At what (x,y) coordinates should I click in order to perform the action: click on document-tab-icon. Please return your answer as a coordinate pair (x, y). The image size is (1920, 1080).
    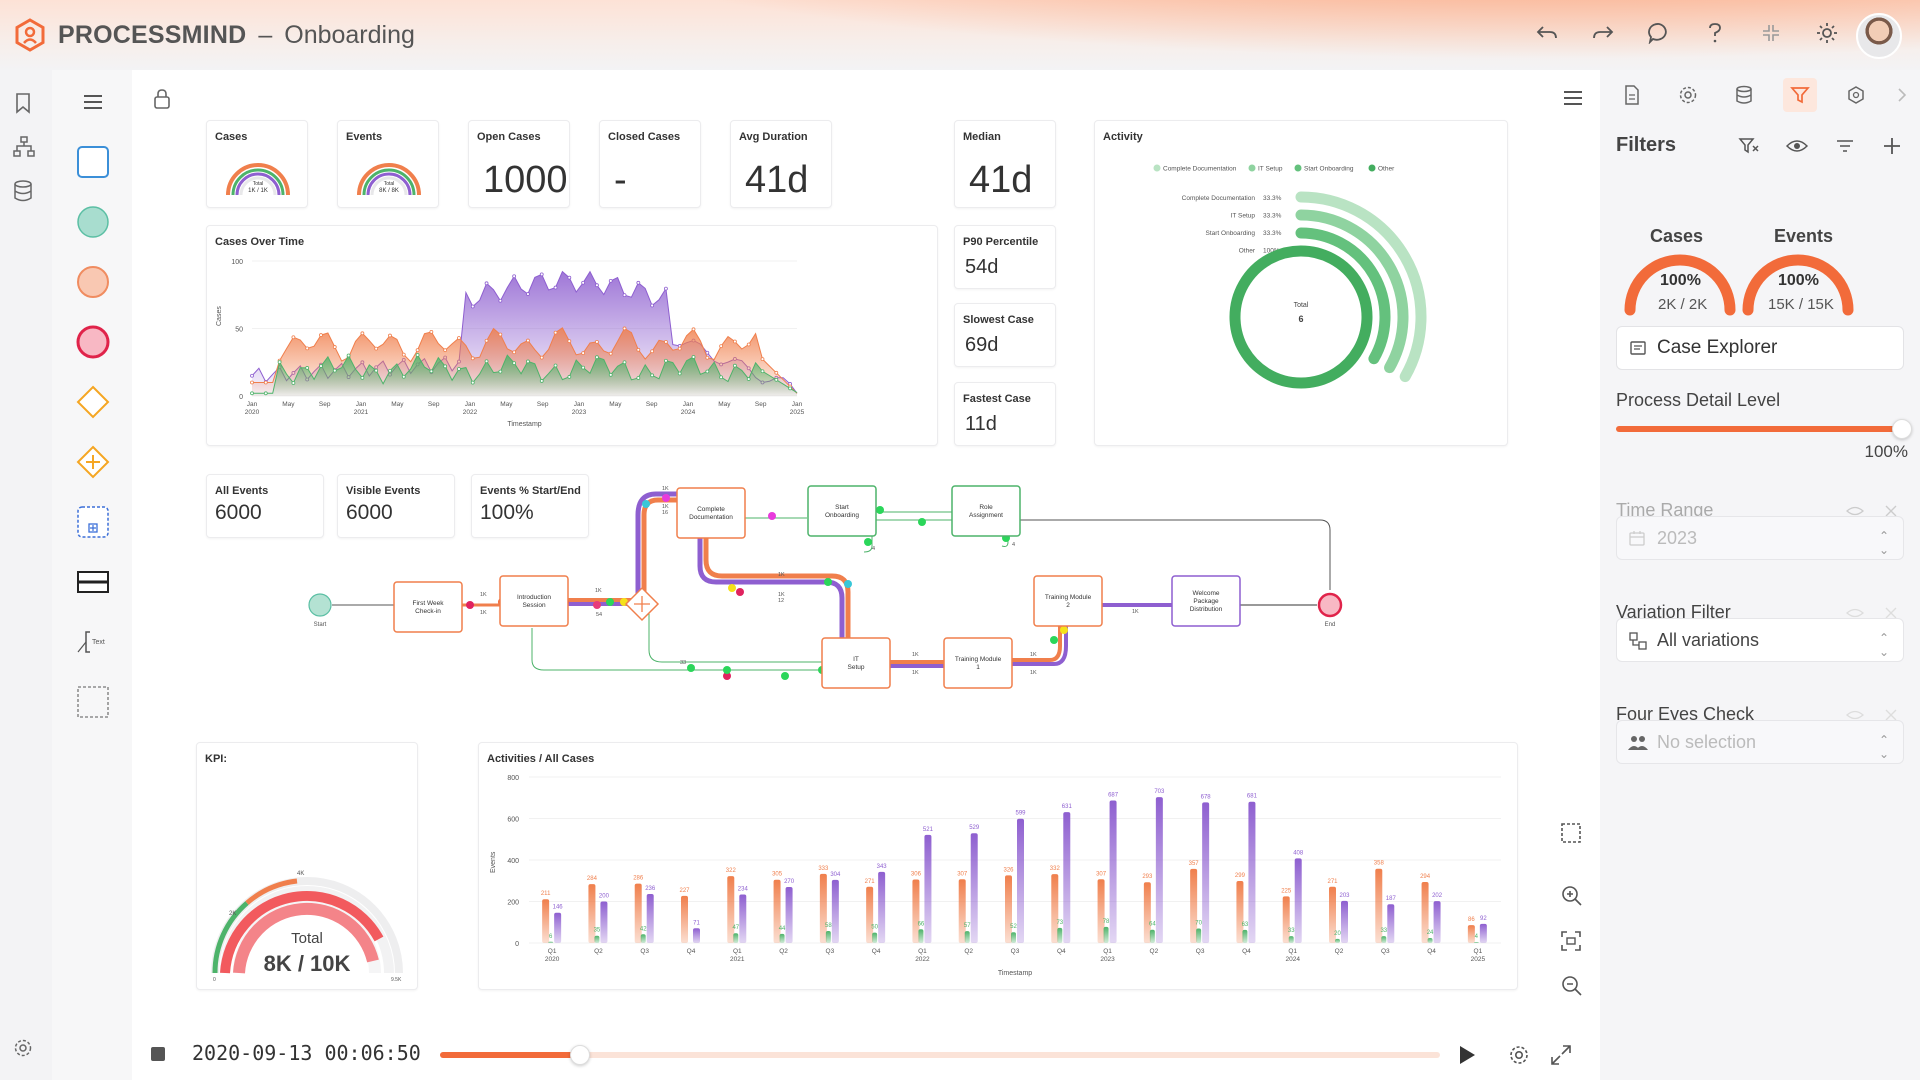
    Looking at the image, I should click on (1632, 95).